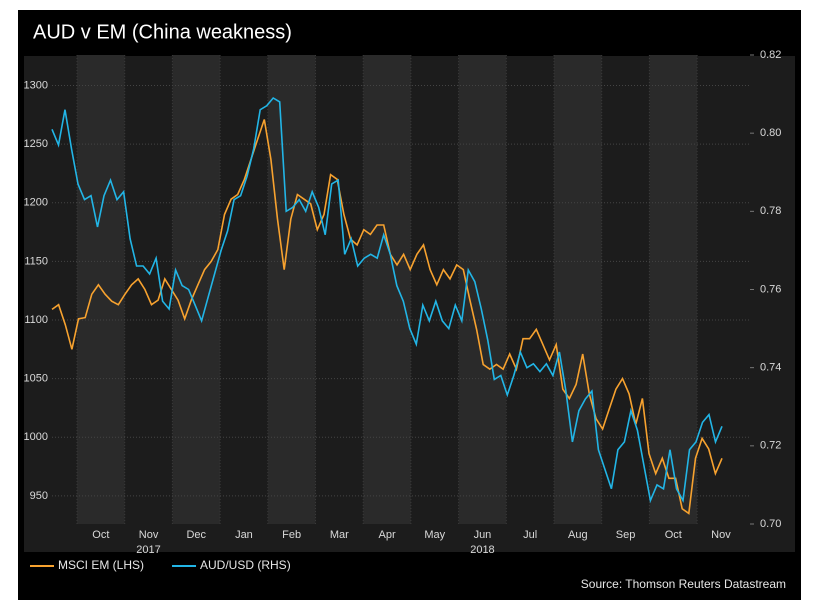 Image resolution: width=823 pixels, height=616 pixels. I want to click on x-group-label: 2017, so click(148, 550).